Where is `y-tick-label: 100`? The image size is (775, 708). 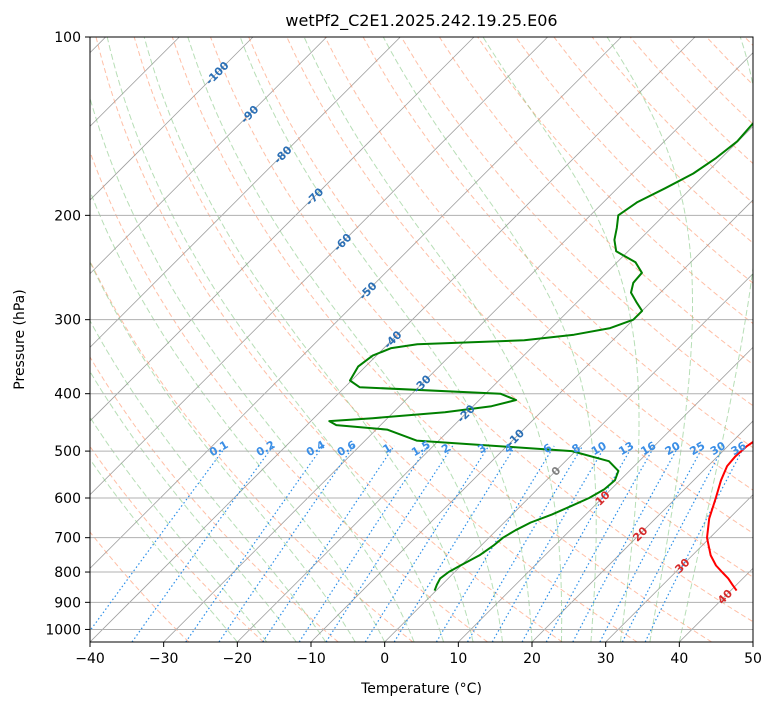 y-tick-label: 100 is located at coordinates (67, 38).